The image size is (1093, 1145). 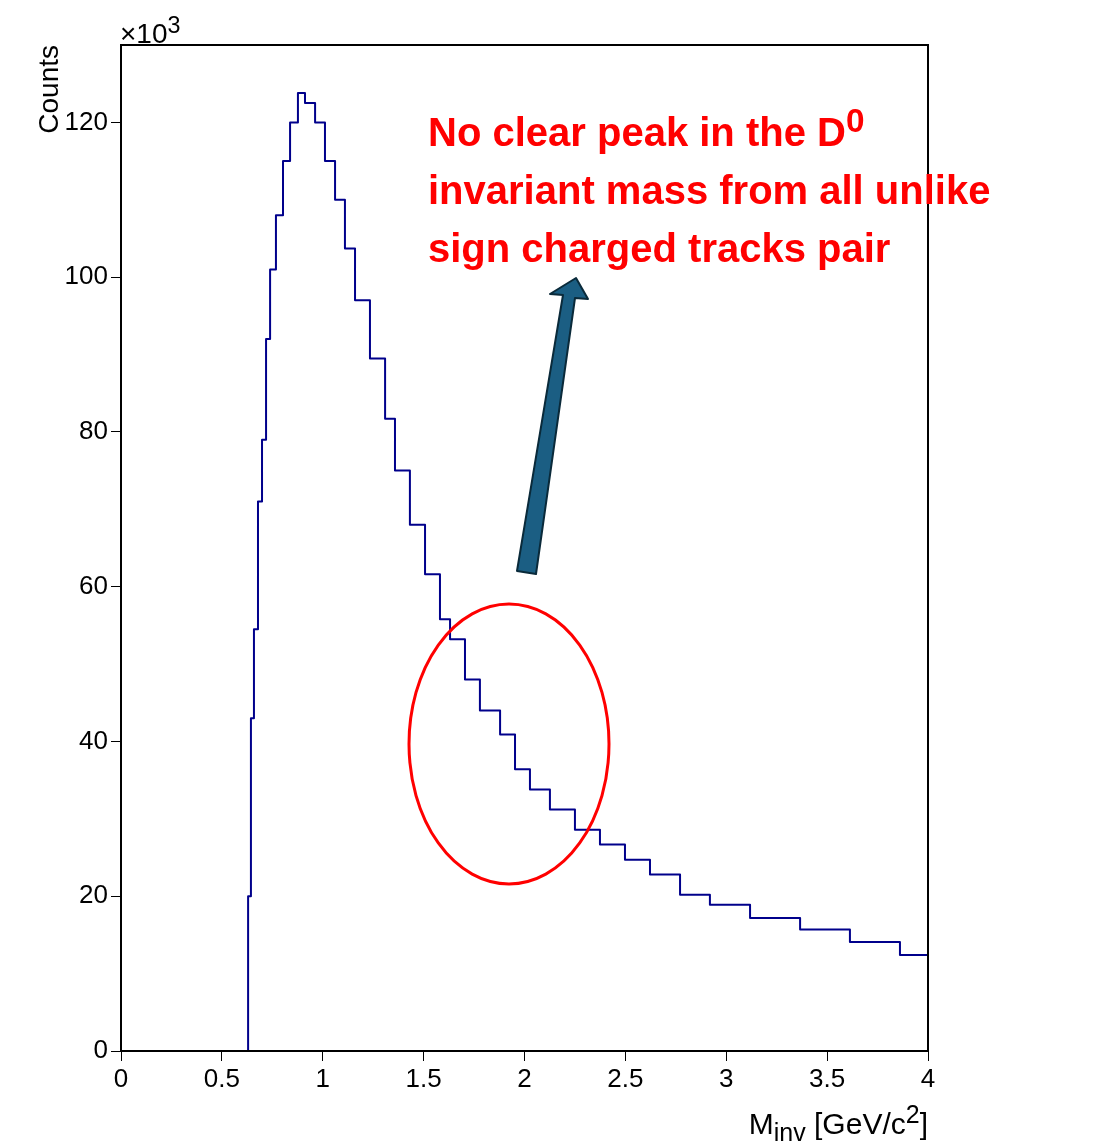 I want to click on y-tick-label: 80, so click(x=93, y=430).